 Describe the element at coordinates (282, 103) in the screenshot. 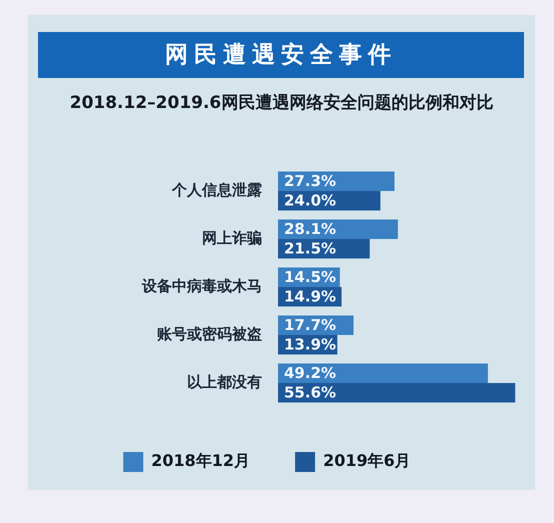

I see `chart-subtitle: 2018.12–2019.6网民遭遇网络安全问题的比例和对比` at that location.